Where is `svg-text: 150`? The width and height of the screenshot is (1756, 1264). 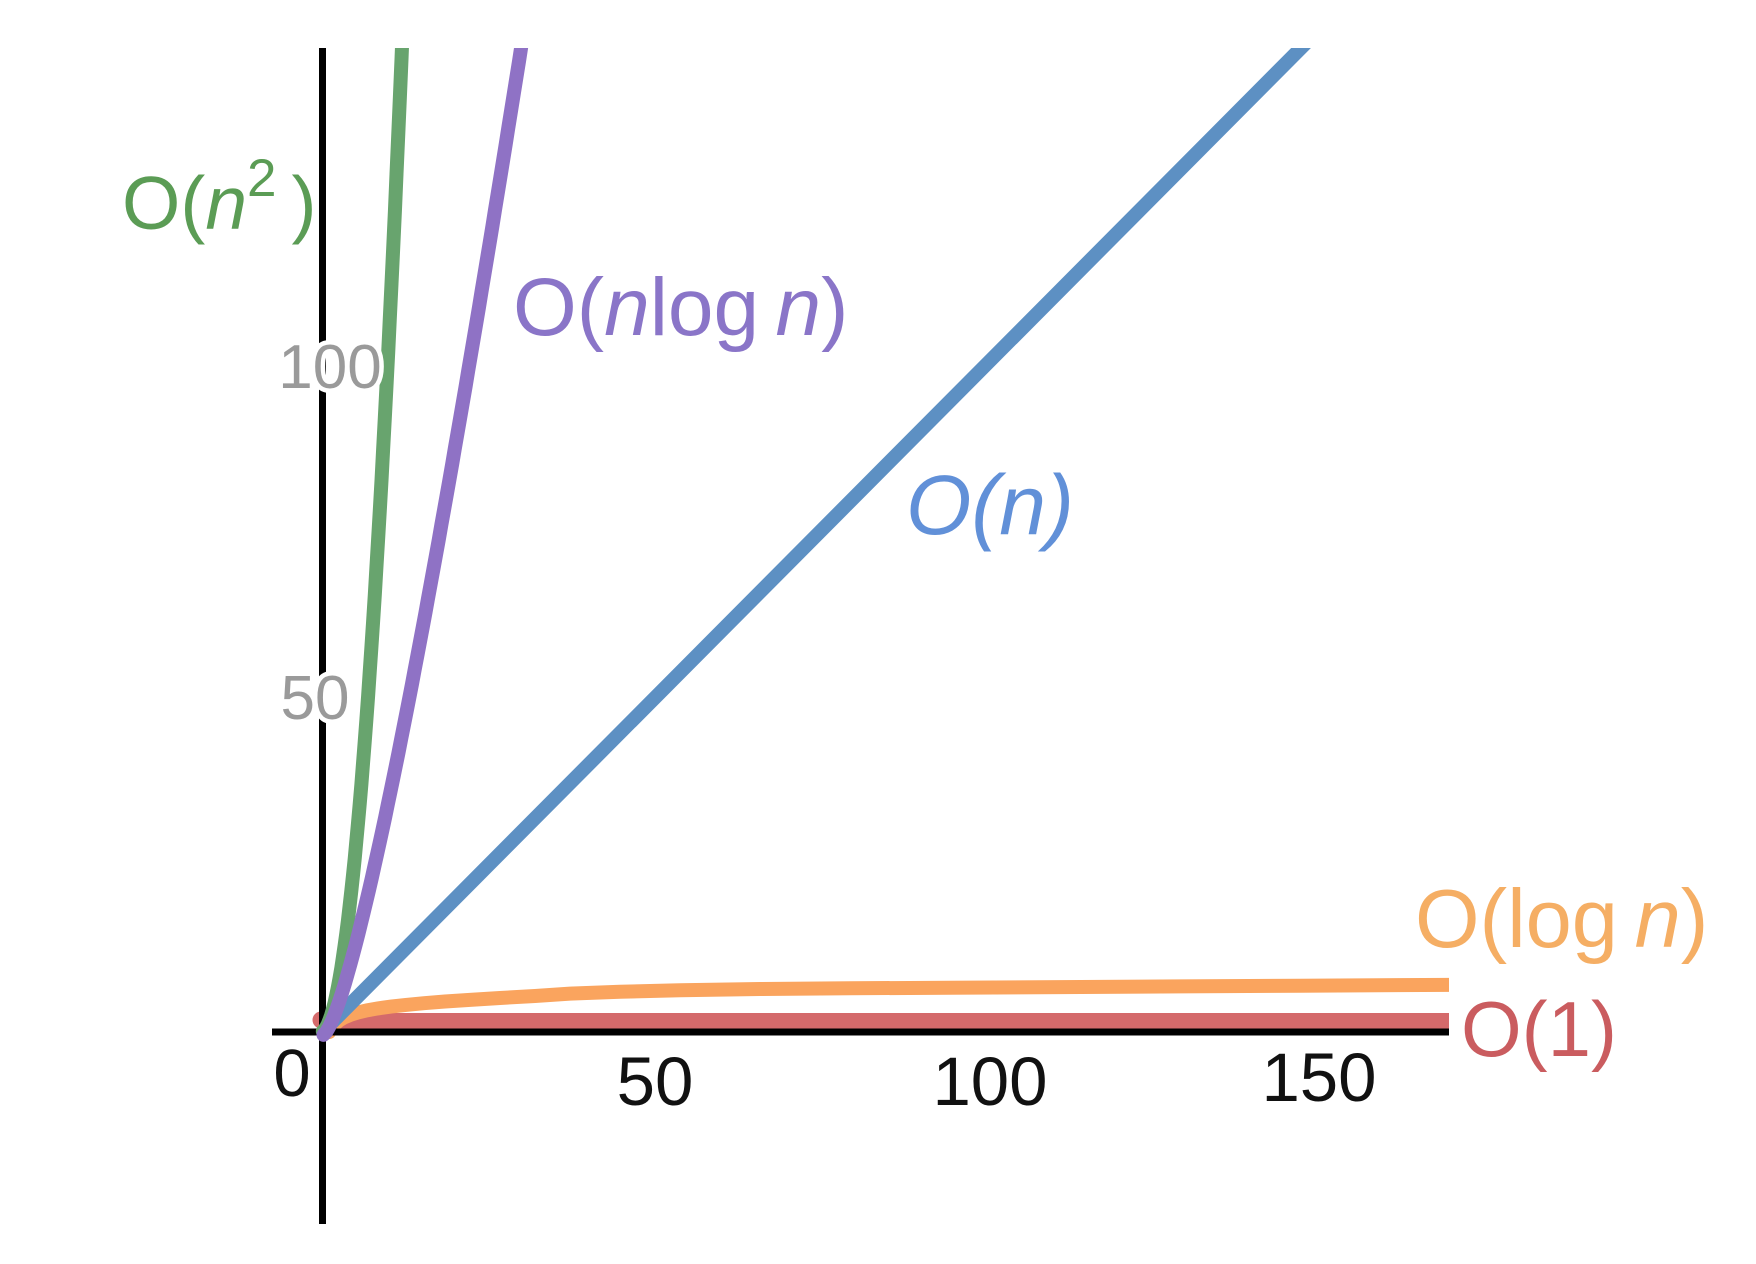 svg-text: 150 is located at coordinates (1318, 1077).